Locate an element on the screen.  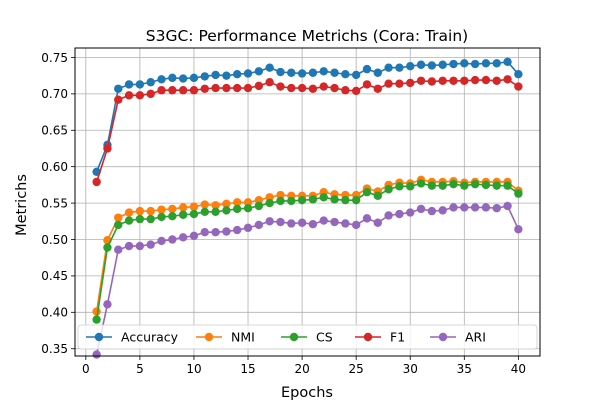
legend-item-ari: ARI is located at coordinates (458, 337).